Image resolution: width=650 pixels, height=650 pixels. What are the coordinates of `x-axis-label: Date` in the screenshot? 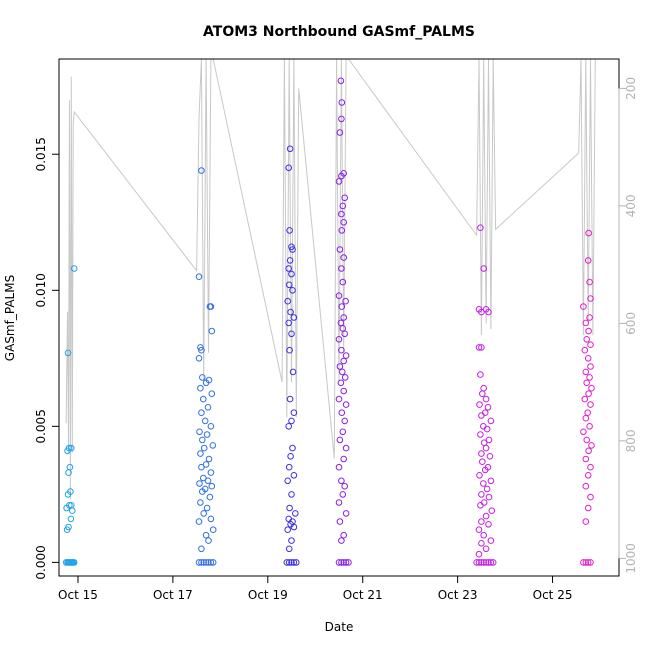 It's located at (339, 627).